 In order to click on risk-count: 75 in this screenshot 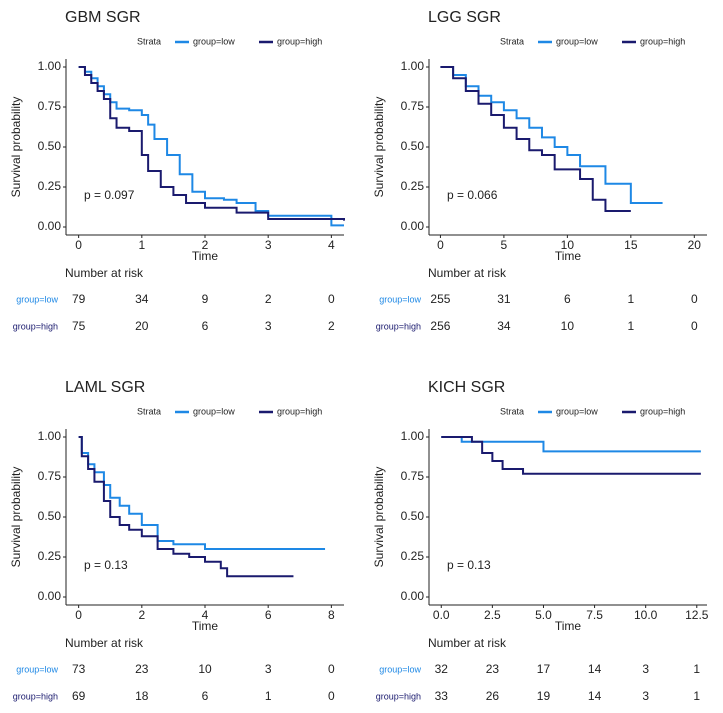, I will do `click(79, 326)`.